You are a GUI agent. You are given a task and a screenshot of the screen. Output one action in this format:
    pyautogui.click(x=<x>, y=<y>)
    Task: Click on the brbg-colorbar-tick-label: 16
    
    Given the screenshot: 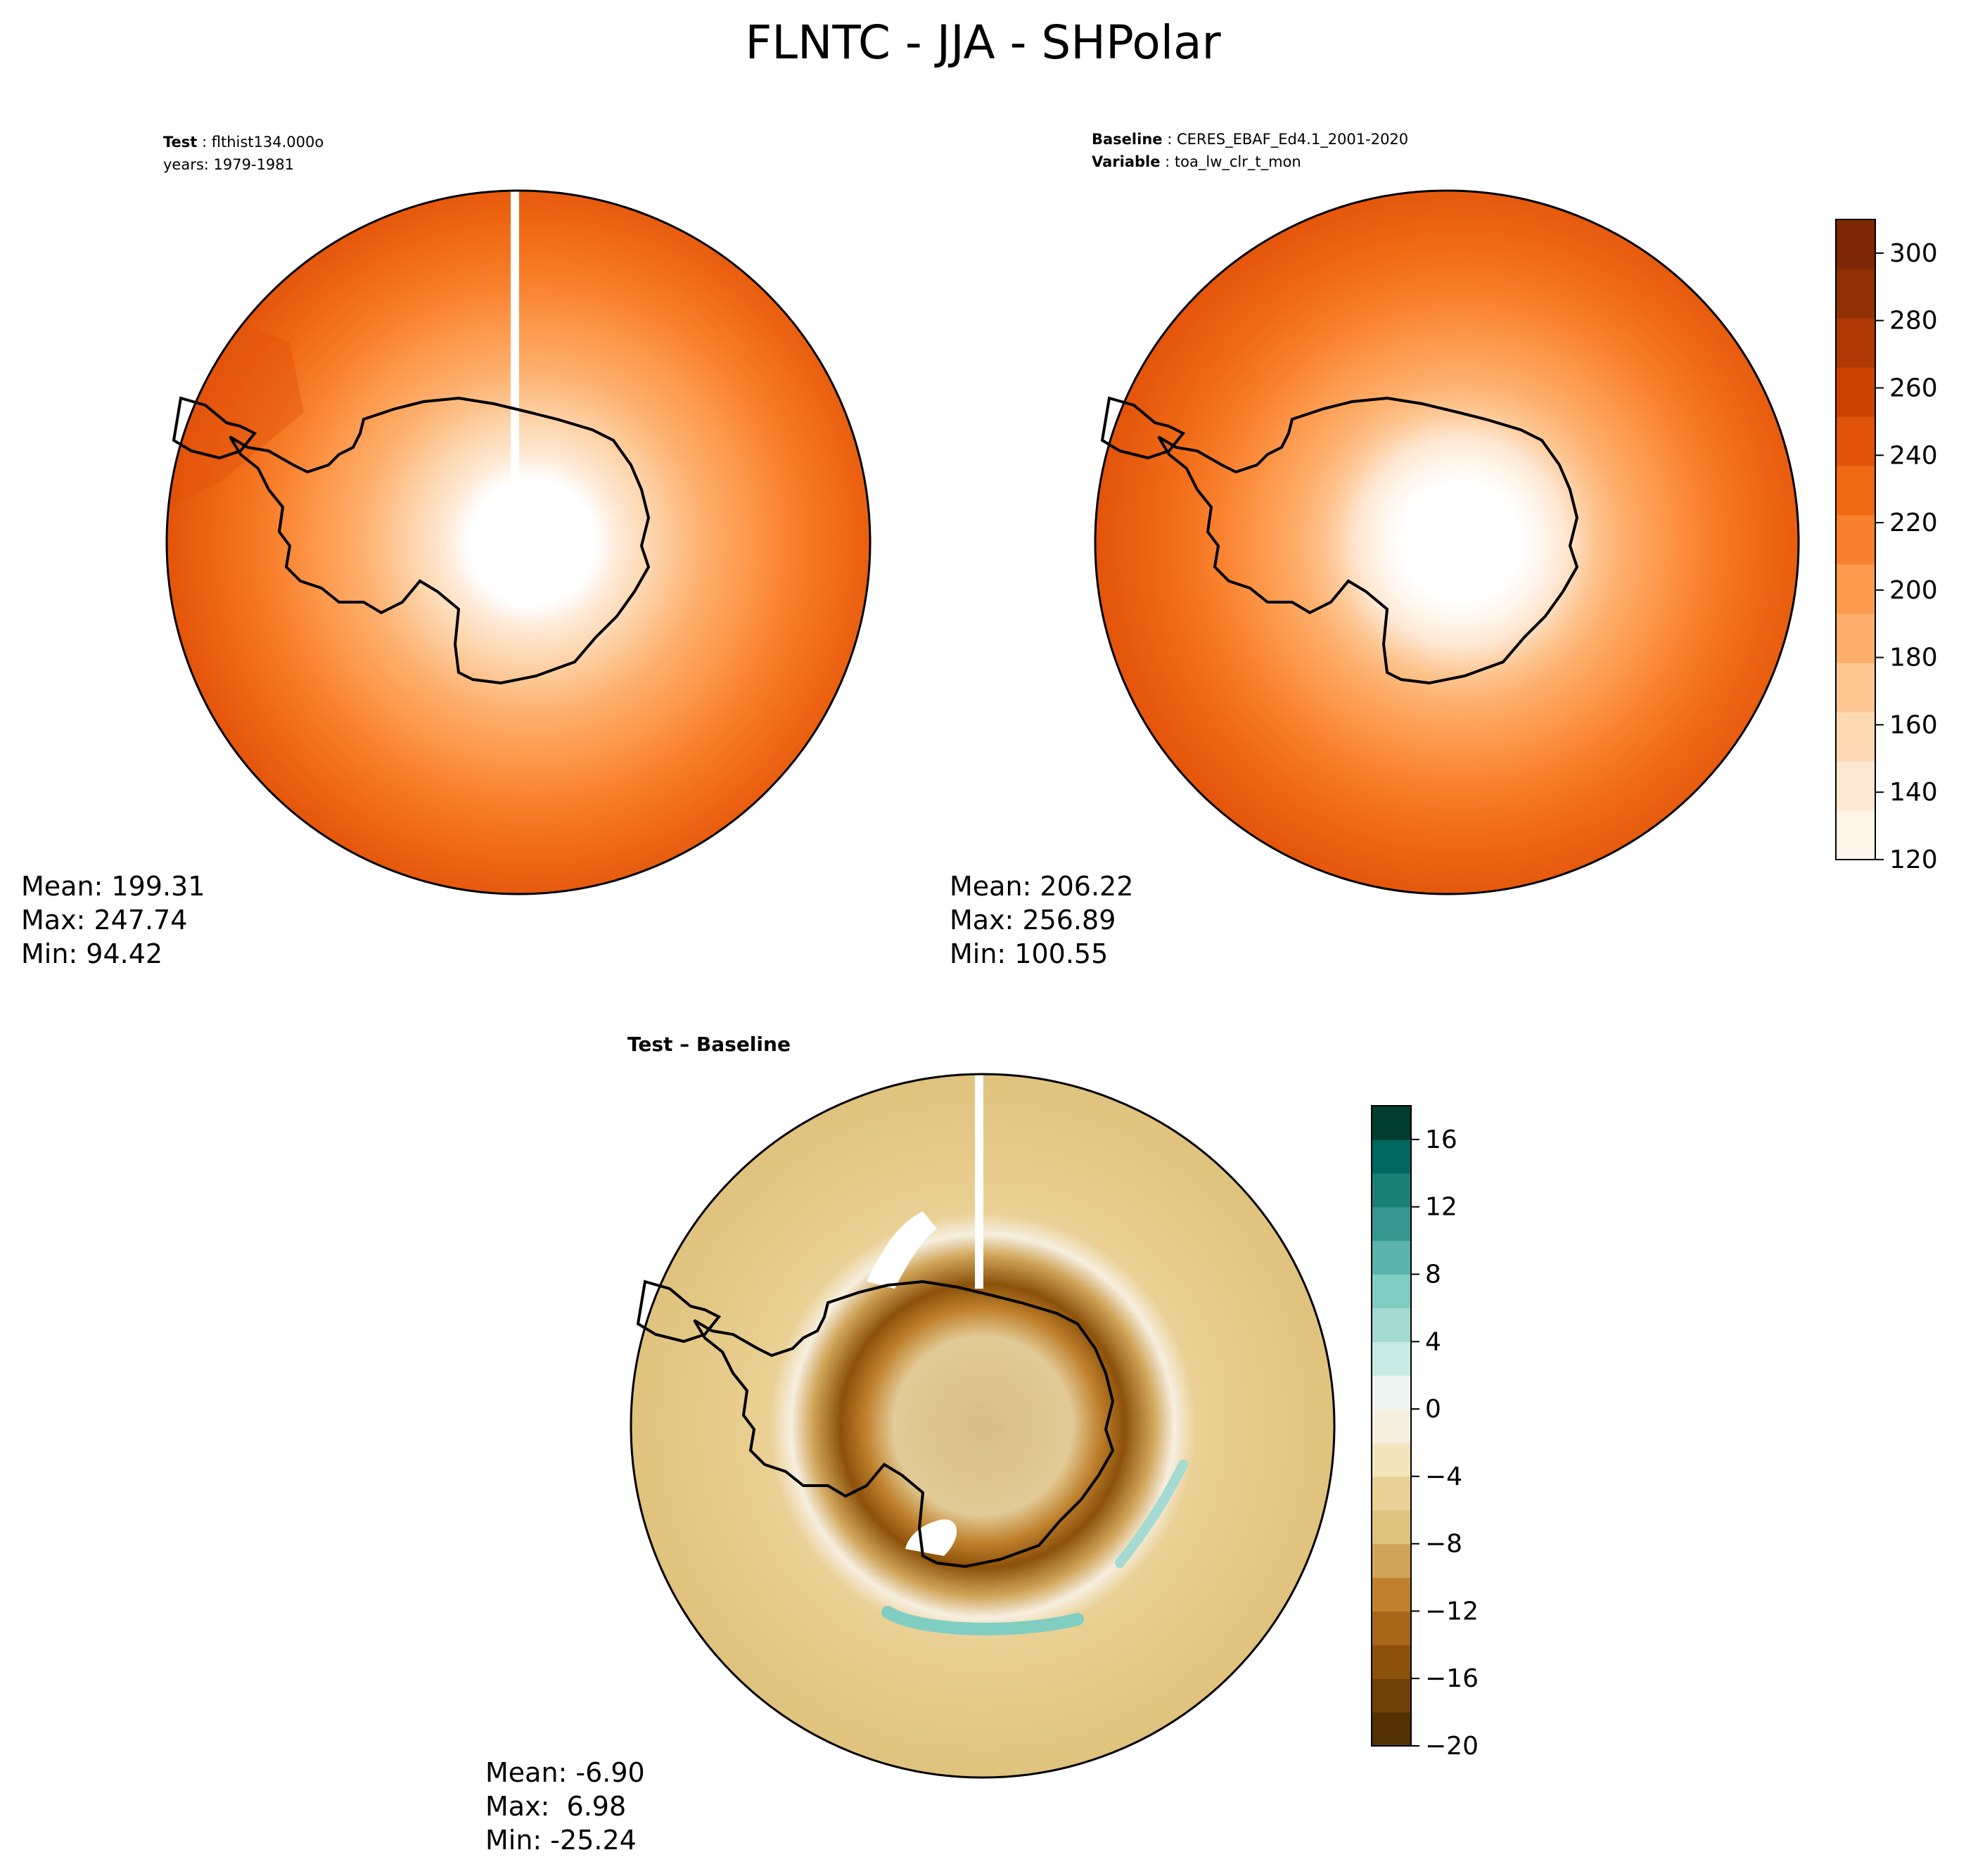 What is the action you would take?
    pyautogui.click(x=1441, y=1139)
    